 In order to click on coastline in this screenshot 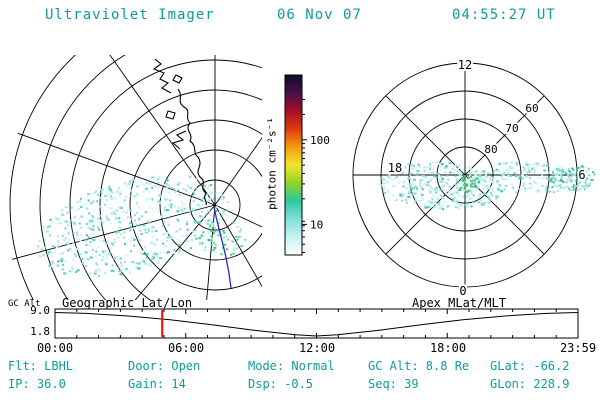, I will do `click(179, 132)`.